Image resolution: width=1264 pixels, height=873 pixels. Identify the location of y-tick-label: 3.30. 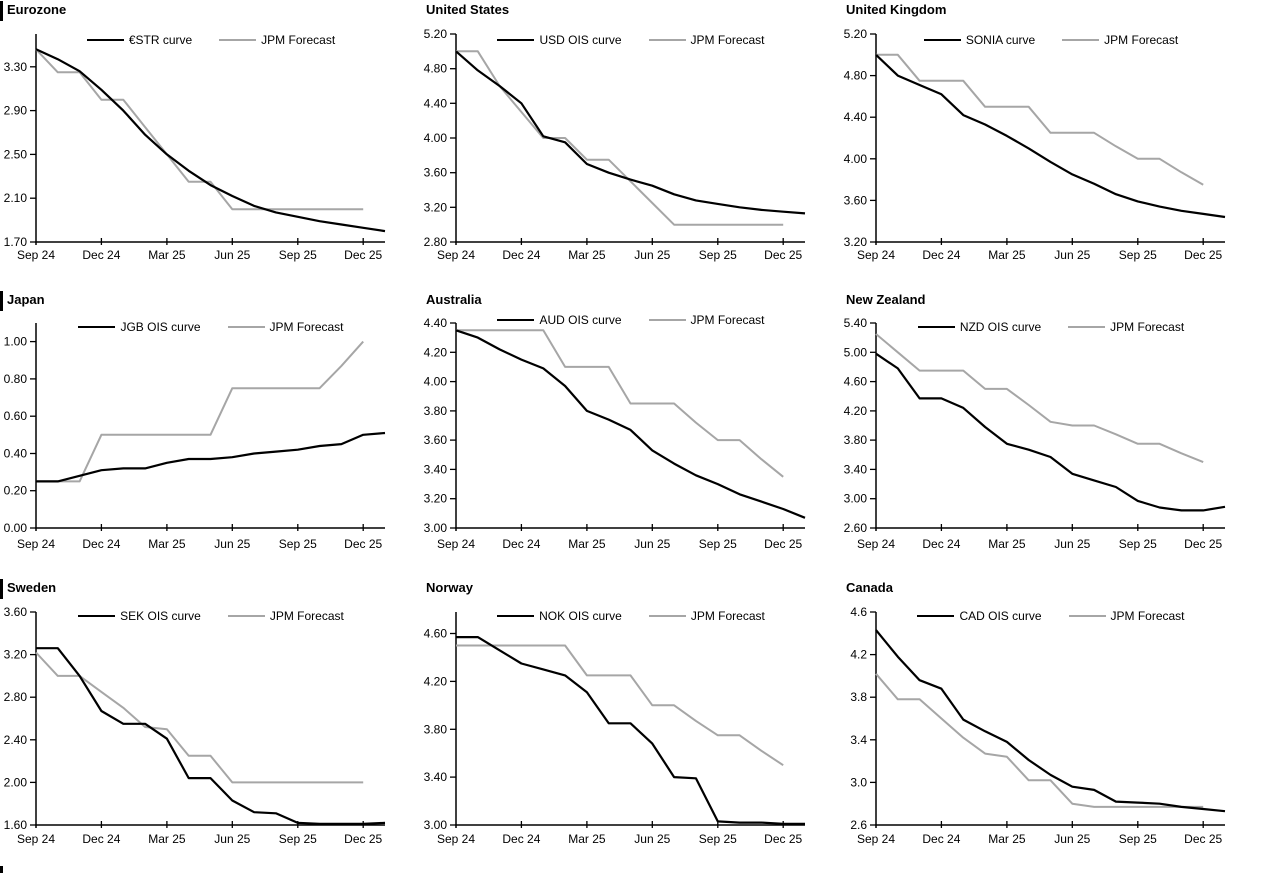
(16, 67).